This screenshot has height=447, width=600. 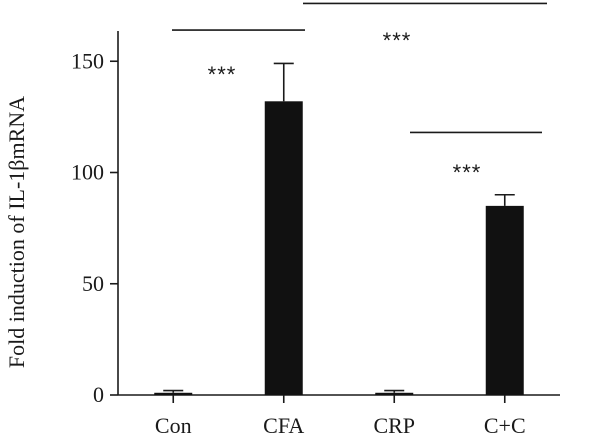 I want to click on bar-con, so click(x=173, y=393).